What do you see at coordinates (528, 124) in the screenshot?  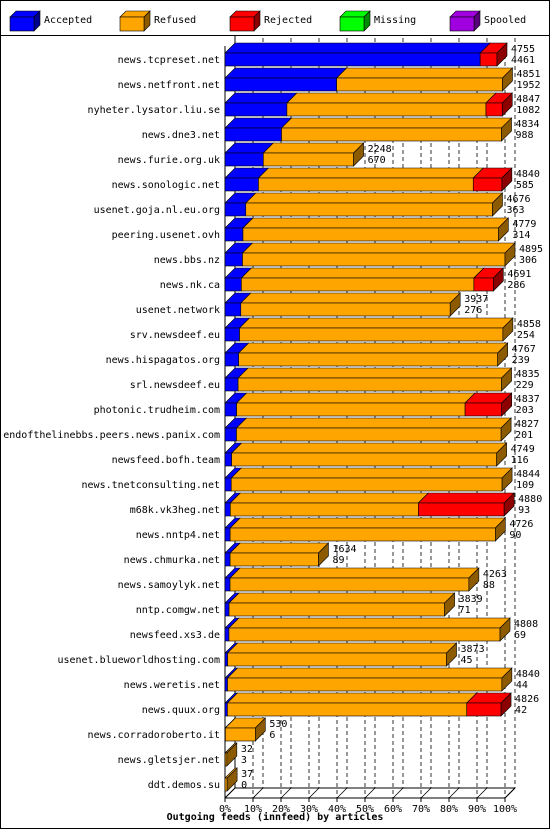 I see `bar-total-label: 4834` at bounding box center [528, 124].